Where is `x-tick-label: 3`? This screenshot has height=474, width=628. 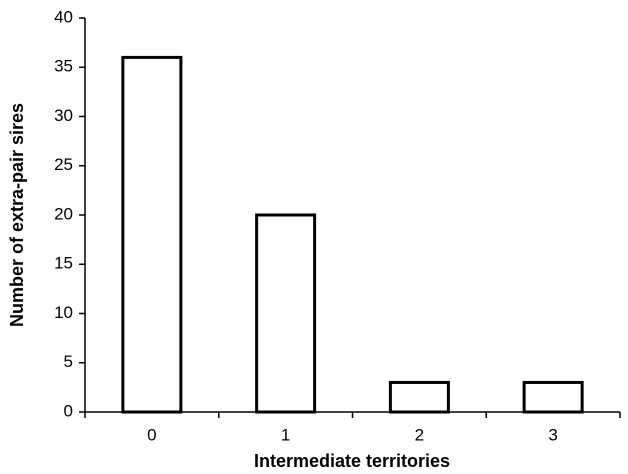 x-tick-label: 3 is located at coordinates (552, 434).